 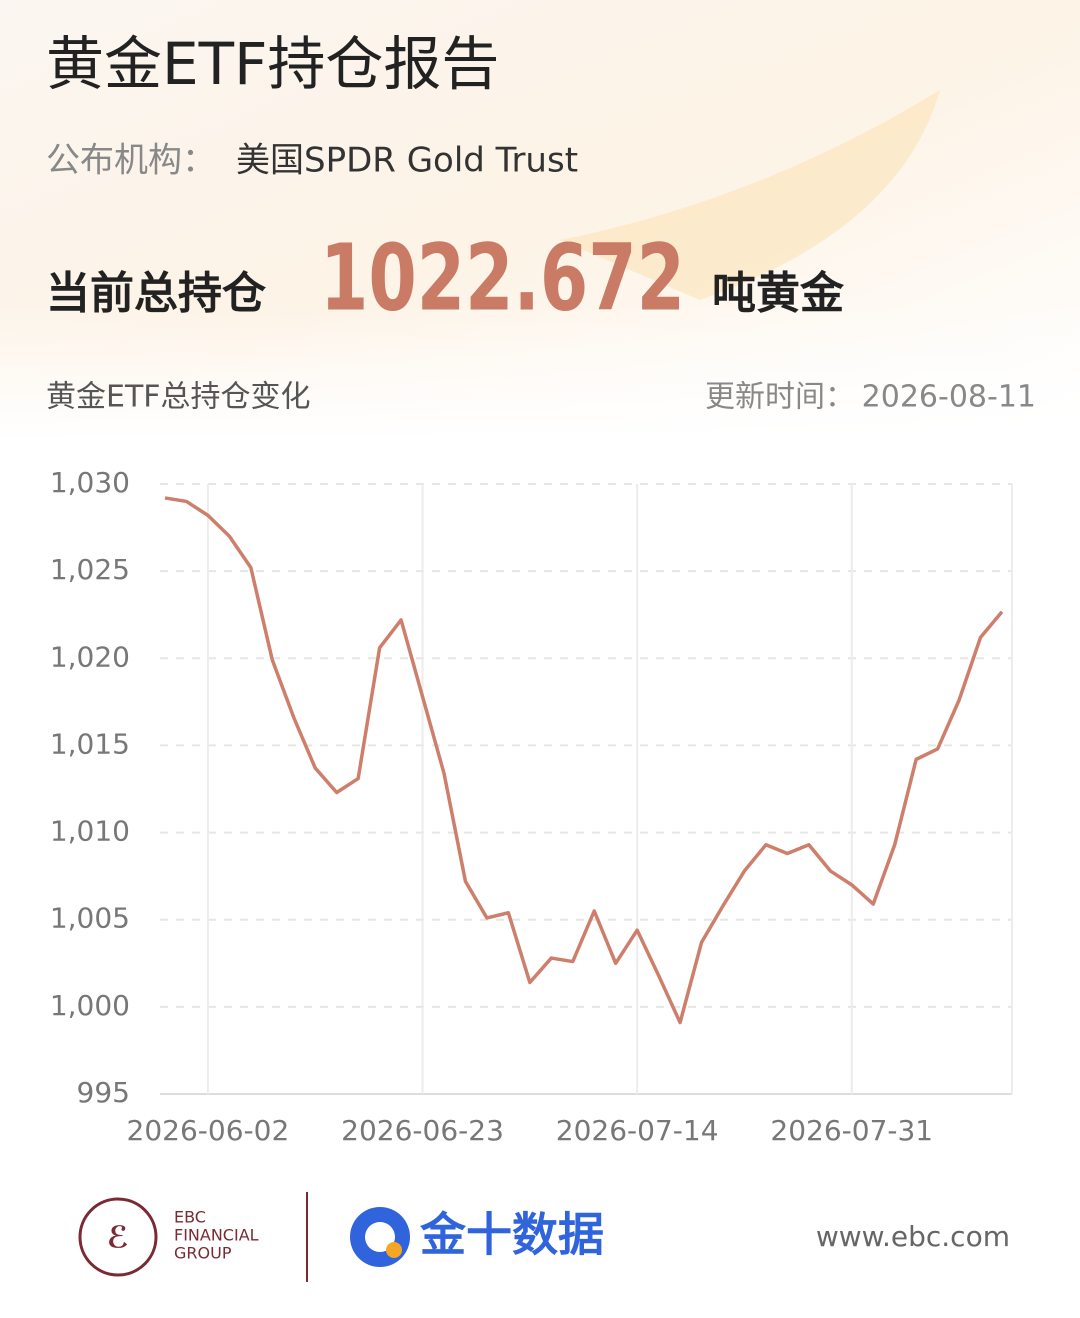 What do you see at coordinates (502, 277) in the screenshot?
I see `holding-value: 1022.672` at bounding box center [502, 277].